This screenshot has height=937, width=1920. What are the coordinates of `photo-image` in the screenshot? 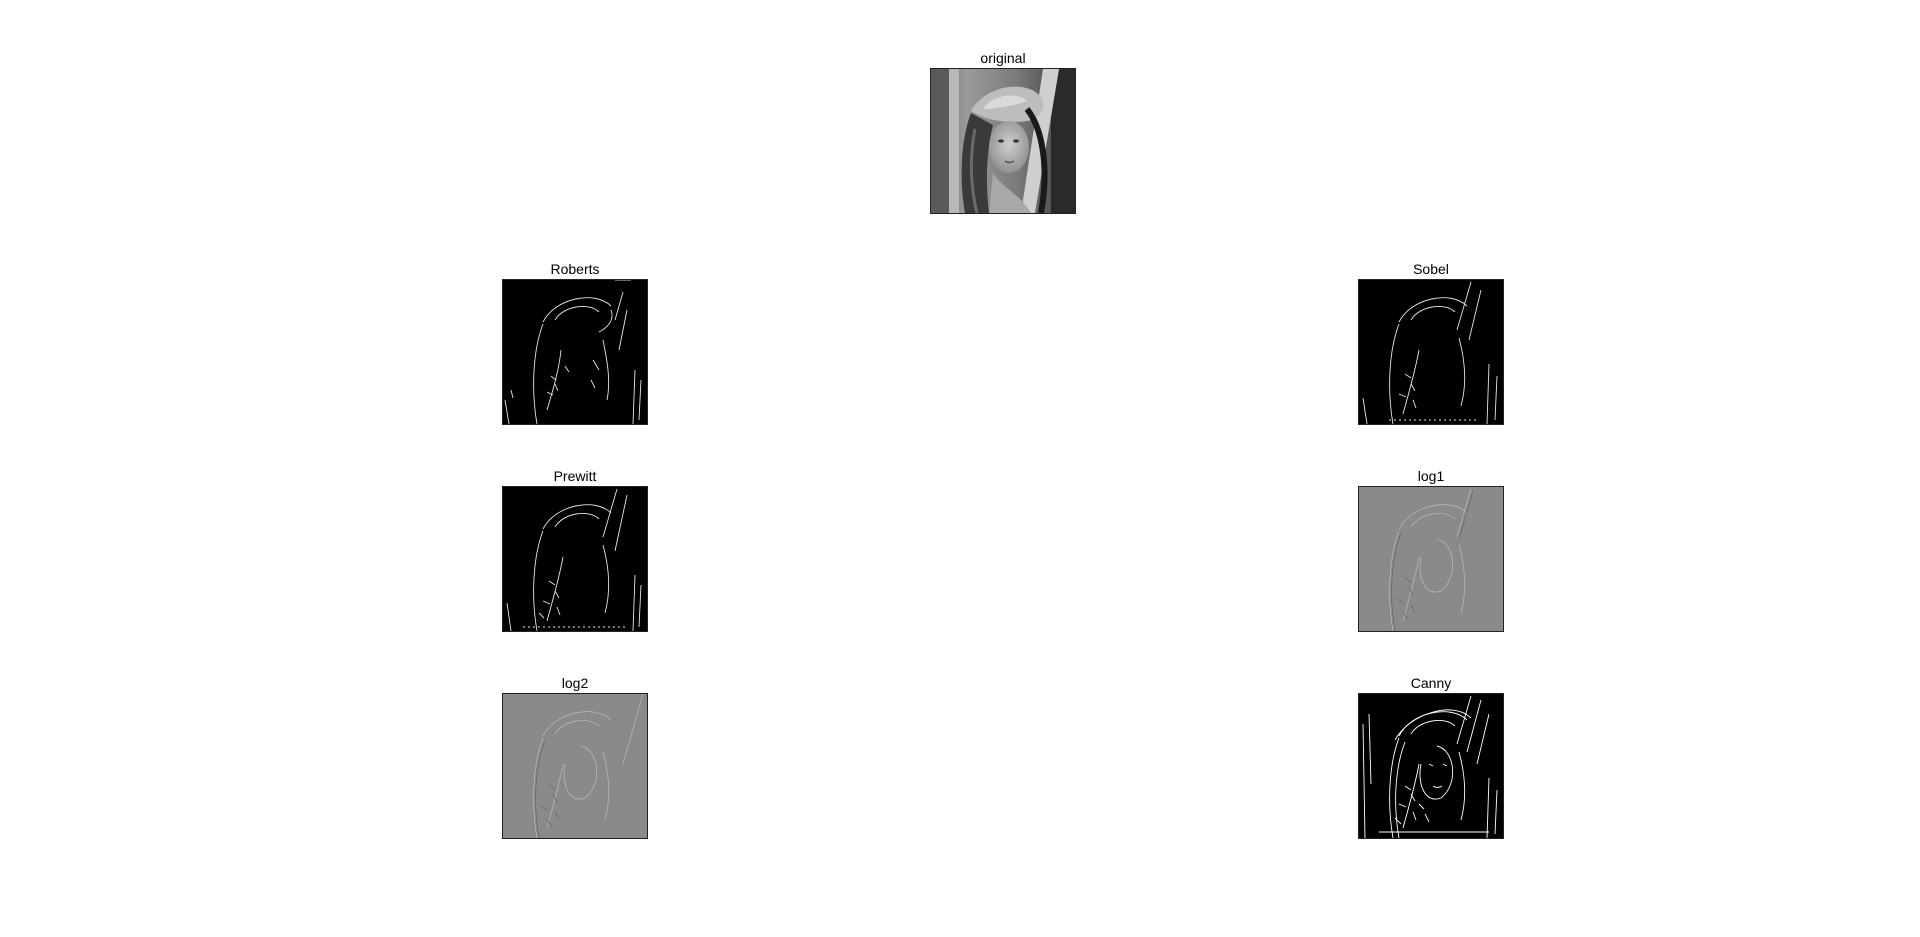 It's located at (1003, 141).